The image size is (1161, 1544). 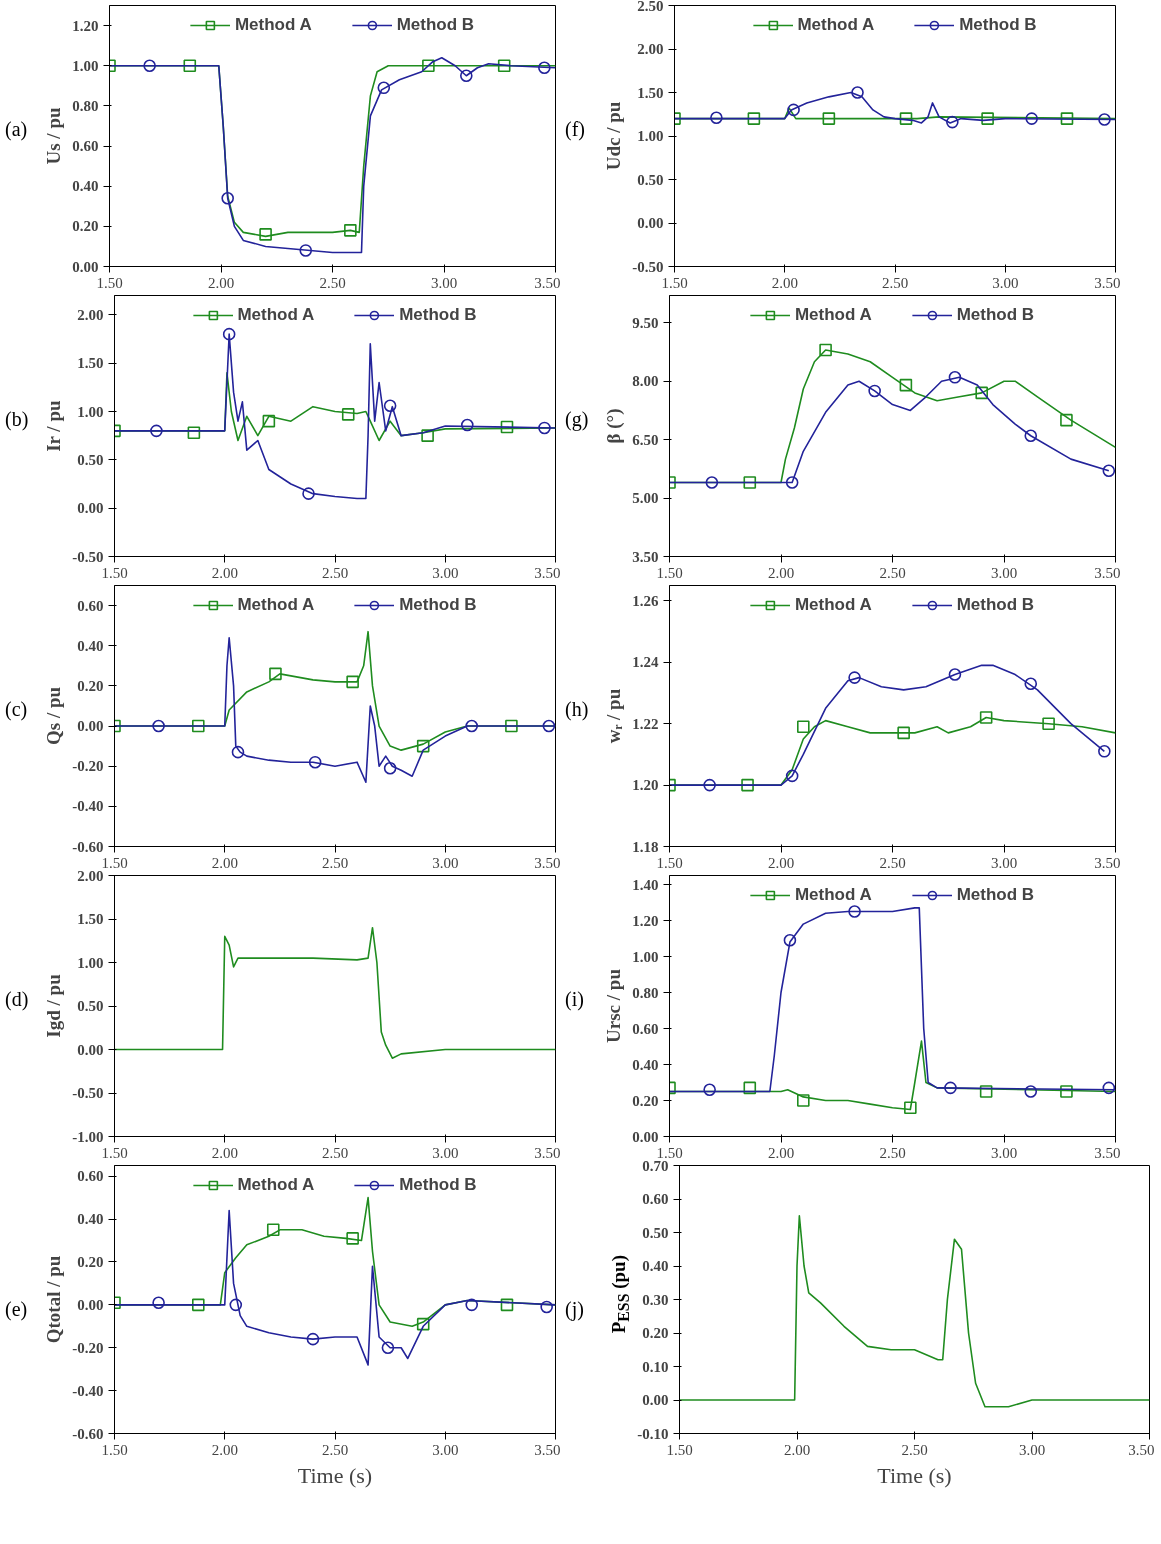 I want to click on y-tick-label: -0.60, so click(x=88, y=1433).